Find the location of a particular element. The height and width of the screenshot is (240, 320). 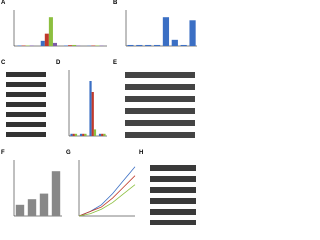

panel-label: C is located at coordinates (3, 63).